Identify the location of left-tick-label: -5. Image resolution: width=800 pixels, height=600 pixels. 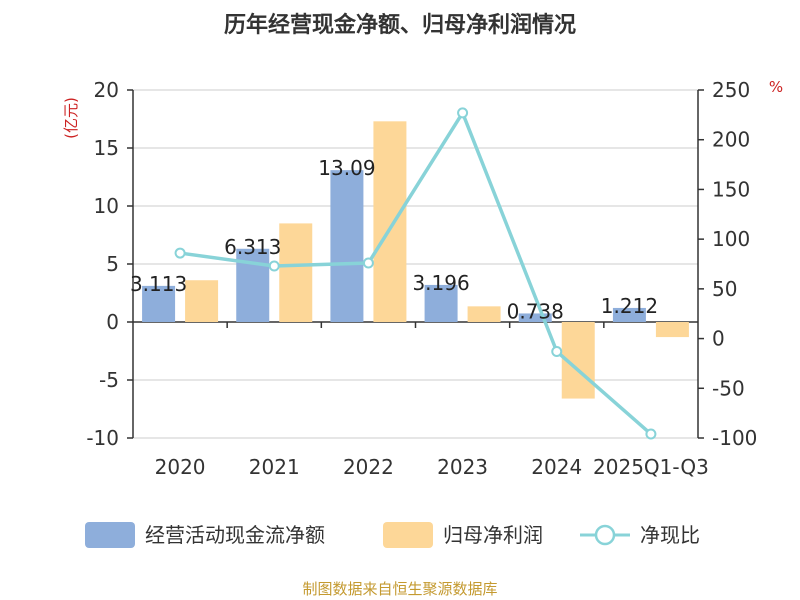
(109, 380).